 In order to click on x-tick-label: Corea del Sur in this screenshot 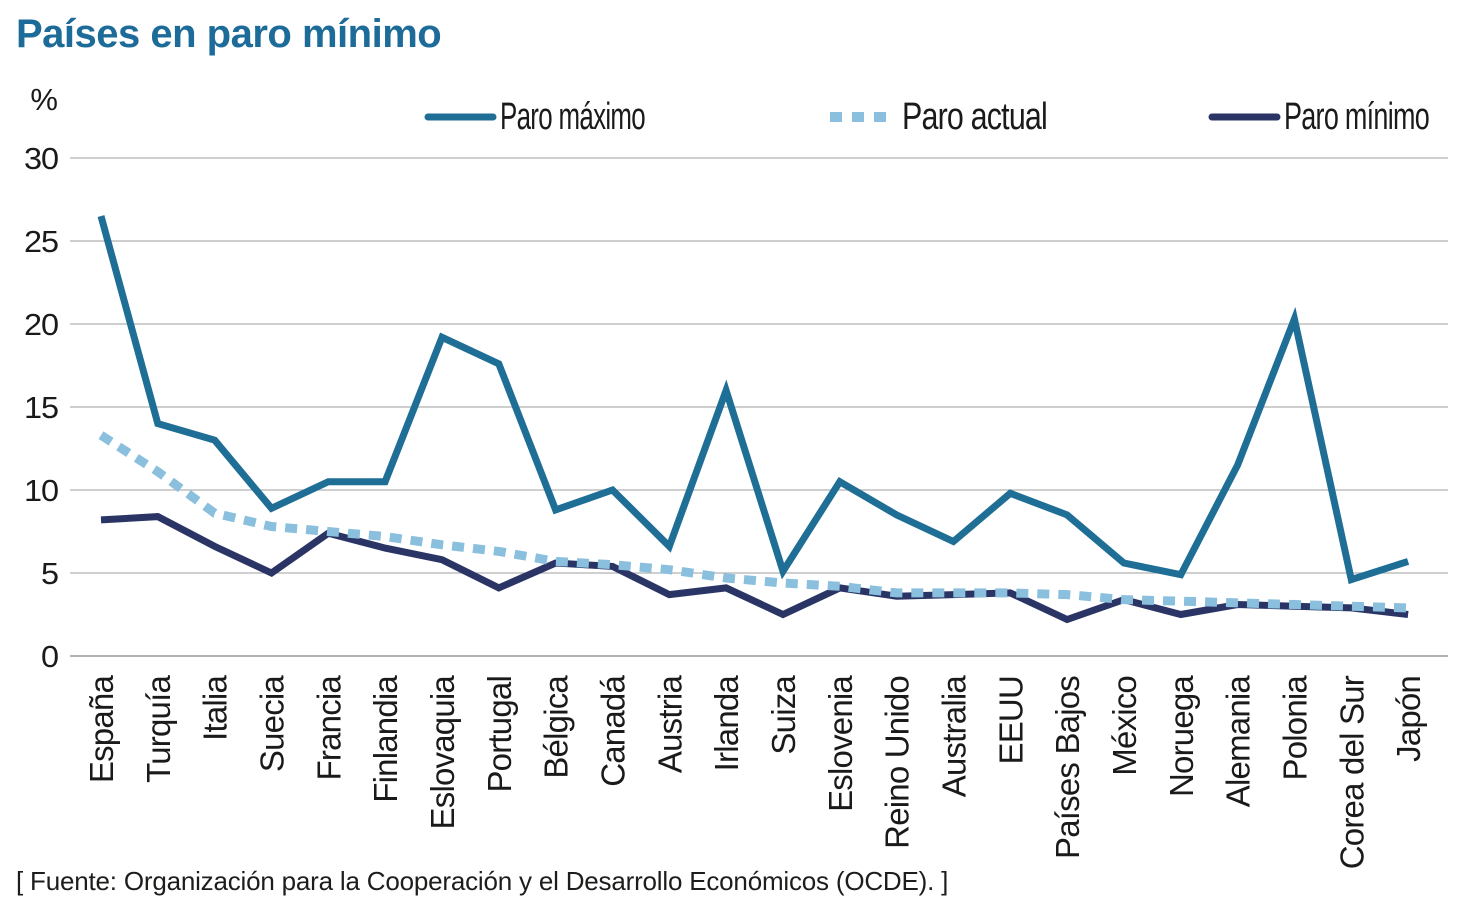, I will do `click(1351, 772)`.